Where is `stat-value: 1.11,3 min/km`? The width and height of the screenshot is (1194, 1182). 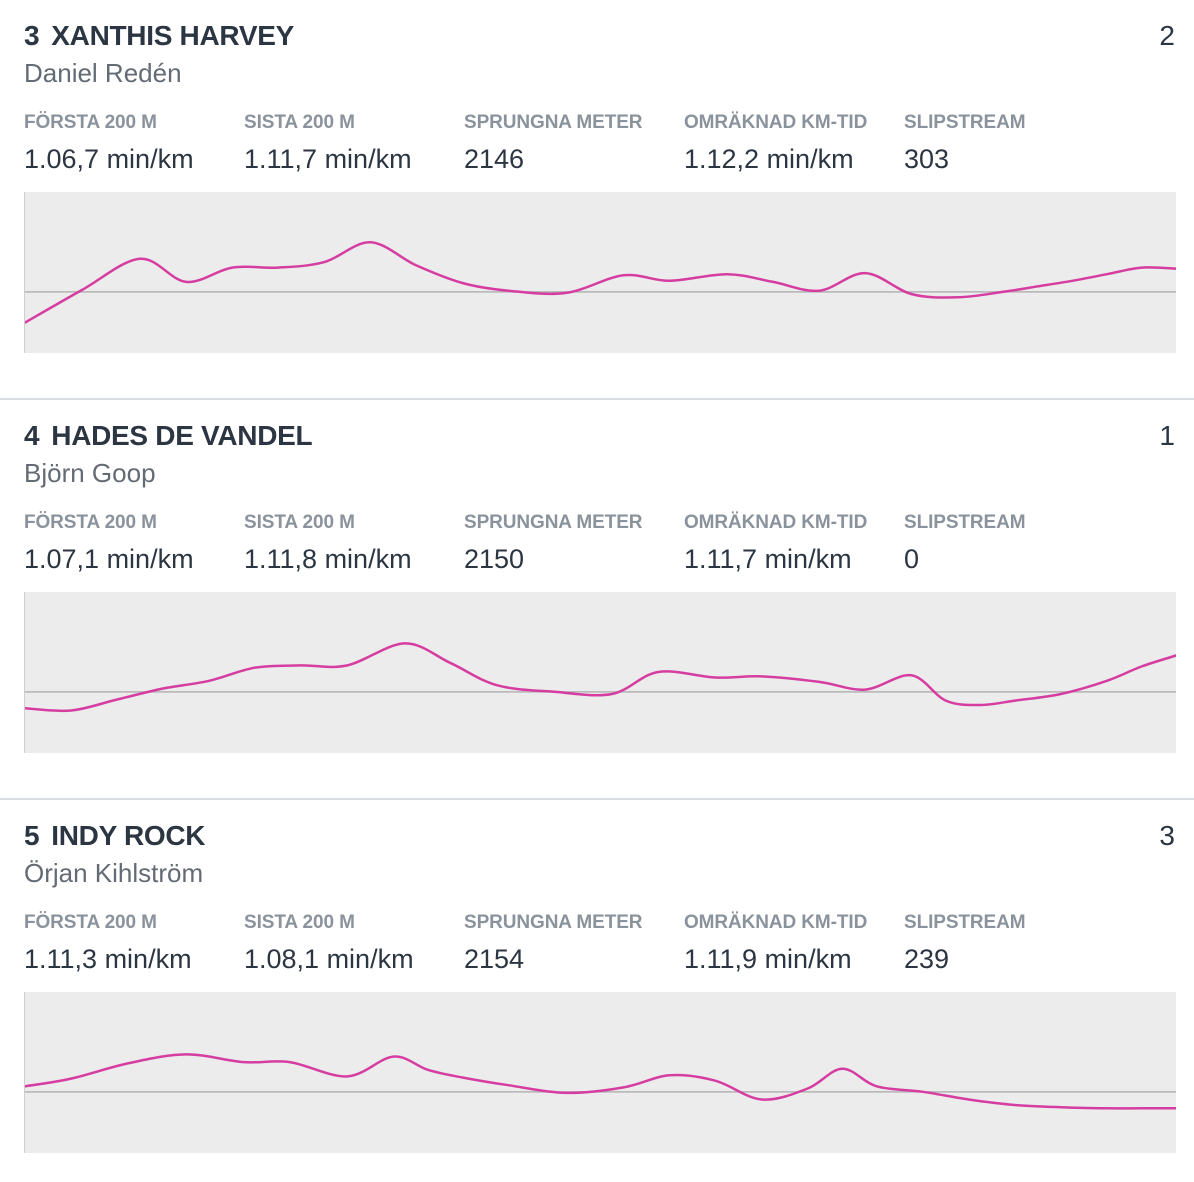 stat-value: 1.11,3 min/km is located at coordinates (108, 959).